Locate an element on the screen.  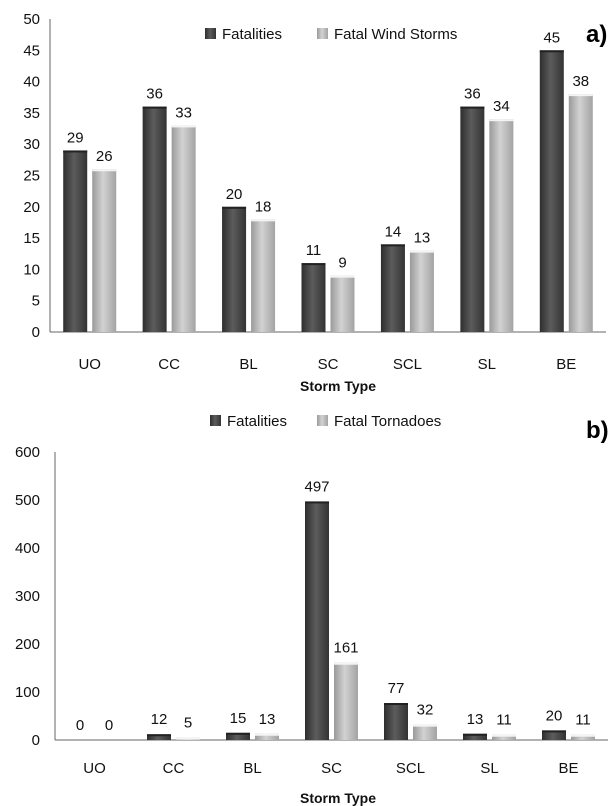
chart-a-x-tick-label: SC is located at coordinates (328, 364).